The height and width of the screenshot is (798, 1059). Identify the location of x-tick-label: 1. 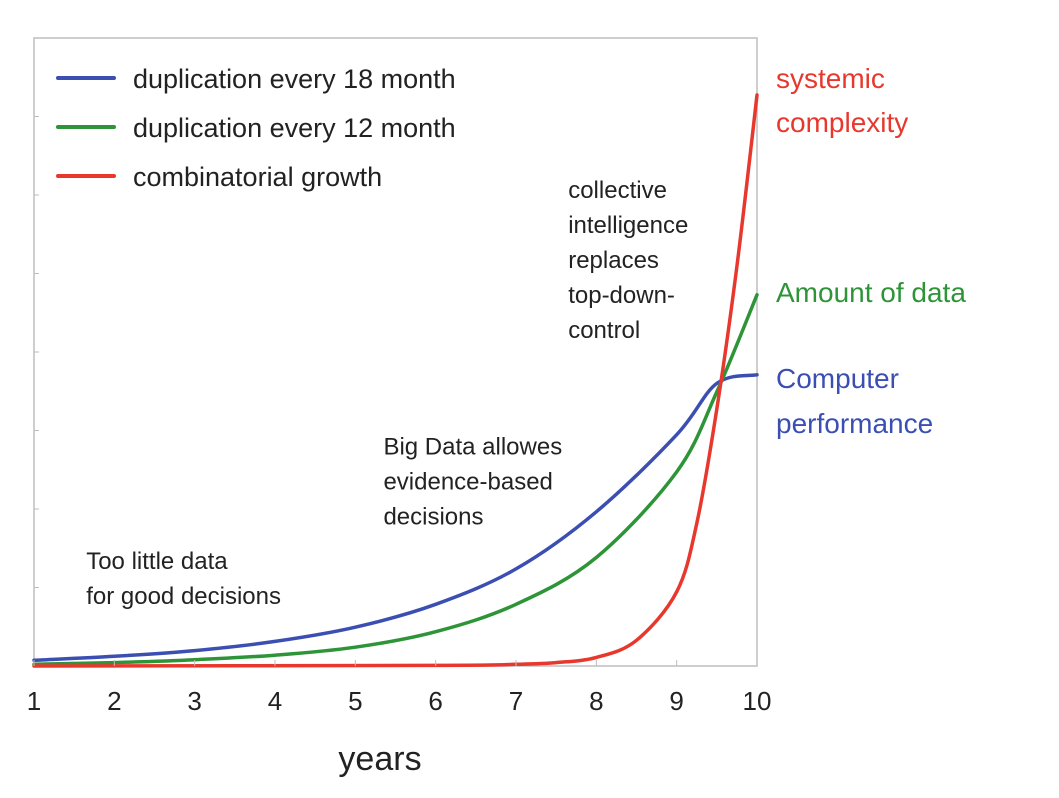
(34, 701).